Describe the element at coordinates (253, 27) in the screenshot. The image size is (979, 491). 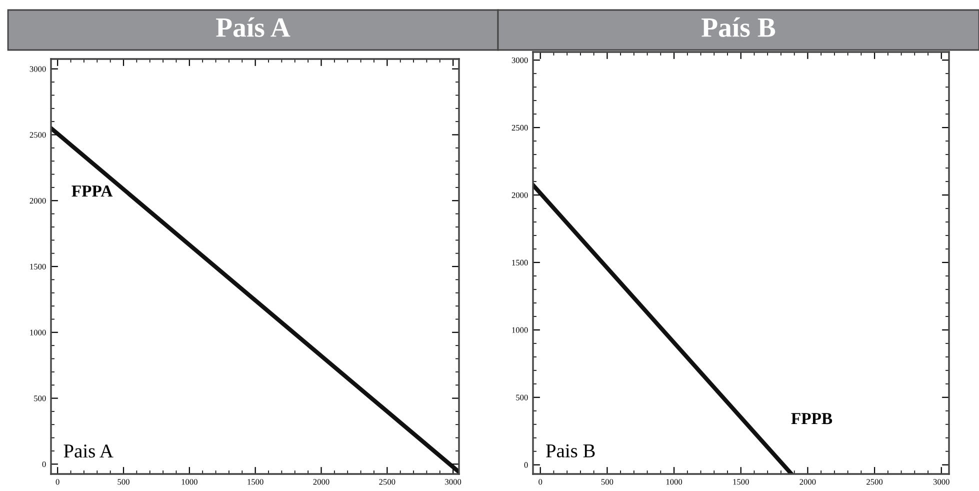
I see `chart-title: País A` at that location.